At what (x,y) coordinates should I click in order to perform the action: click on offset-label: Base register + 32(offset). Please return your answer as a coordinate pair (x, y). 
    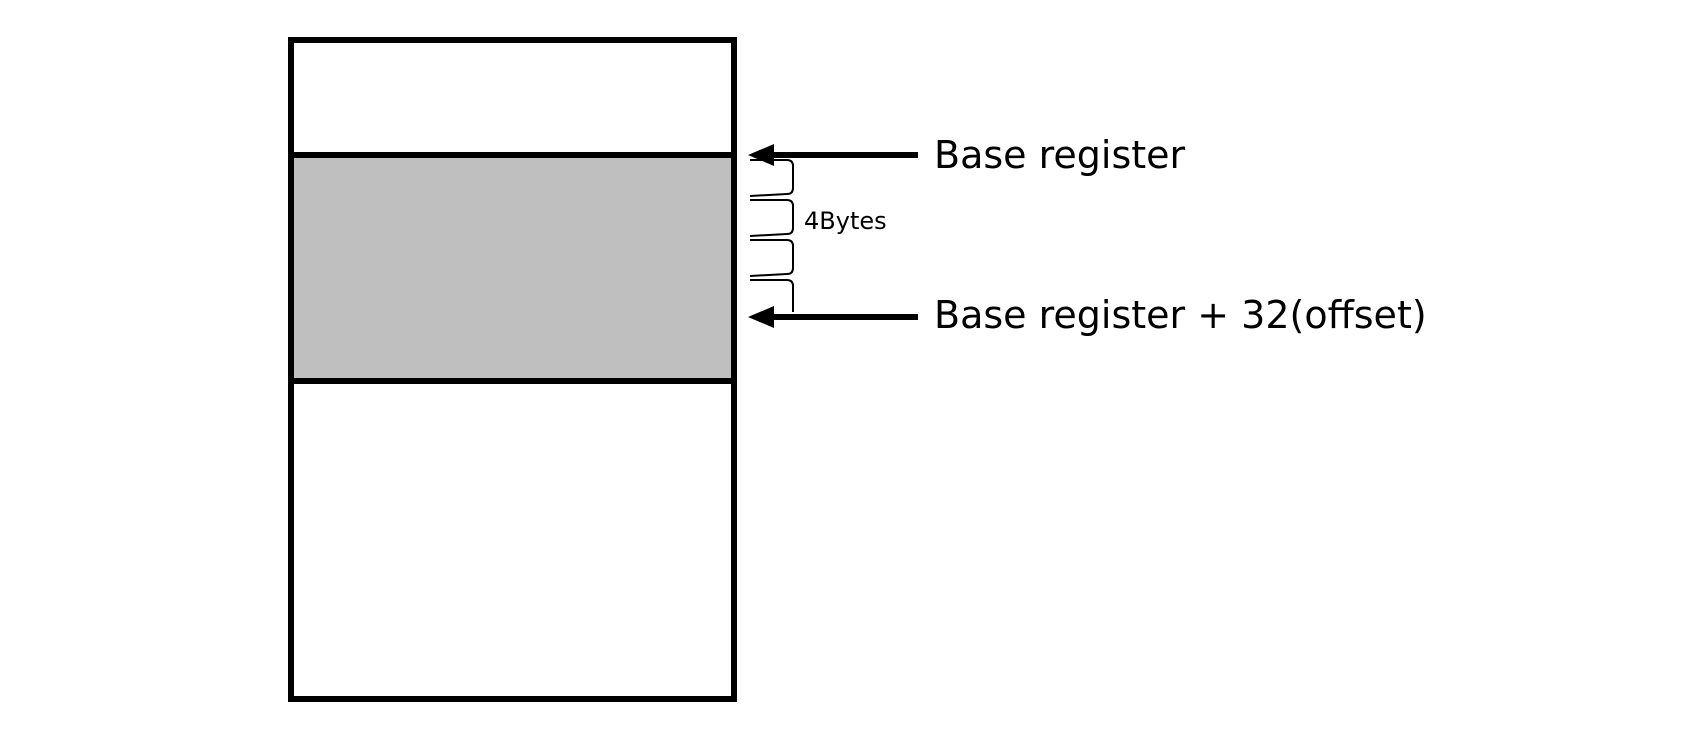
    Looking at the image, I should click on (1180, 315).